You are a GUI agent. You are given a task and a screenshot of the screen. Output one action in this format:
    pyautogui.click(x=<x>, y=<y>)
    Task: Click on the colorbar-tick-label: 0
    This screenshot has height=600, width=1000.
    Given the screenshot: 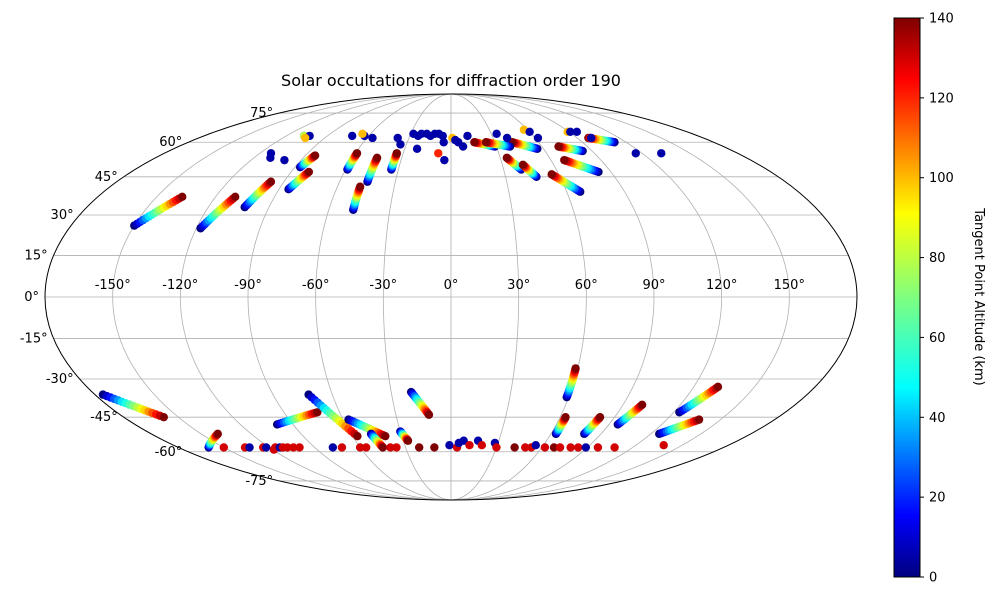 What is the action you would take?
    pyautogui.click(x=933, y=578)
    